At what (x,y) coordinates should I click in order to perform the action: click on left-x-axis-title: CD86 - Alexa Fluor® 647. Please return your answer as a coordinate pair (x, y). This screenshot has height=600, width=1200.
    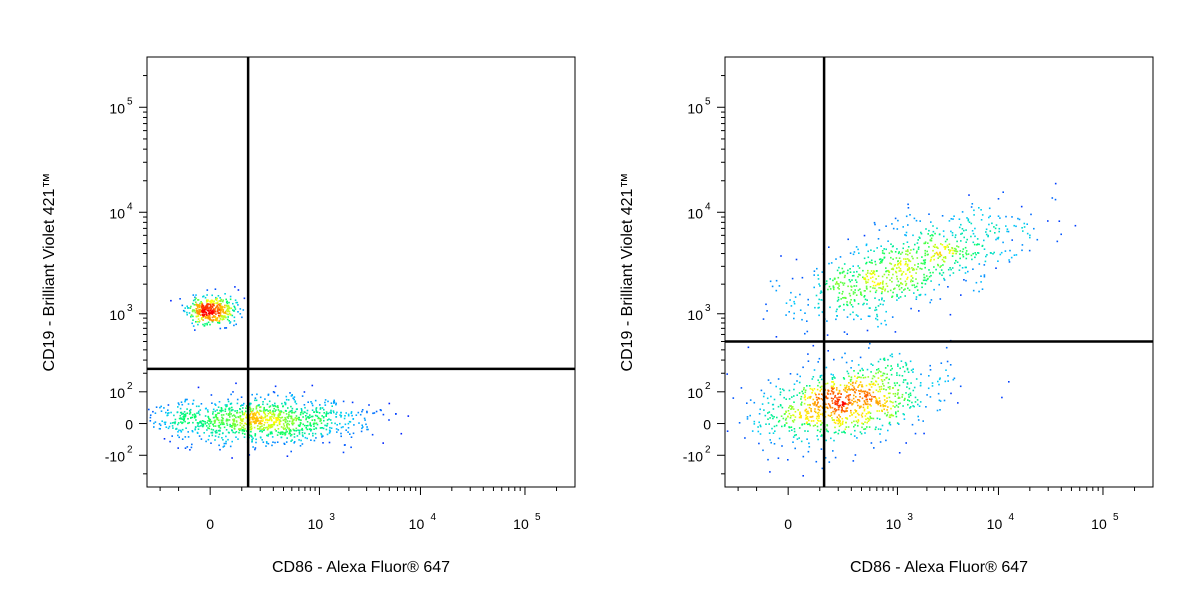
    Looking at the image, I should click on (361, 567).